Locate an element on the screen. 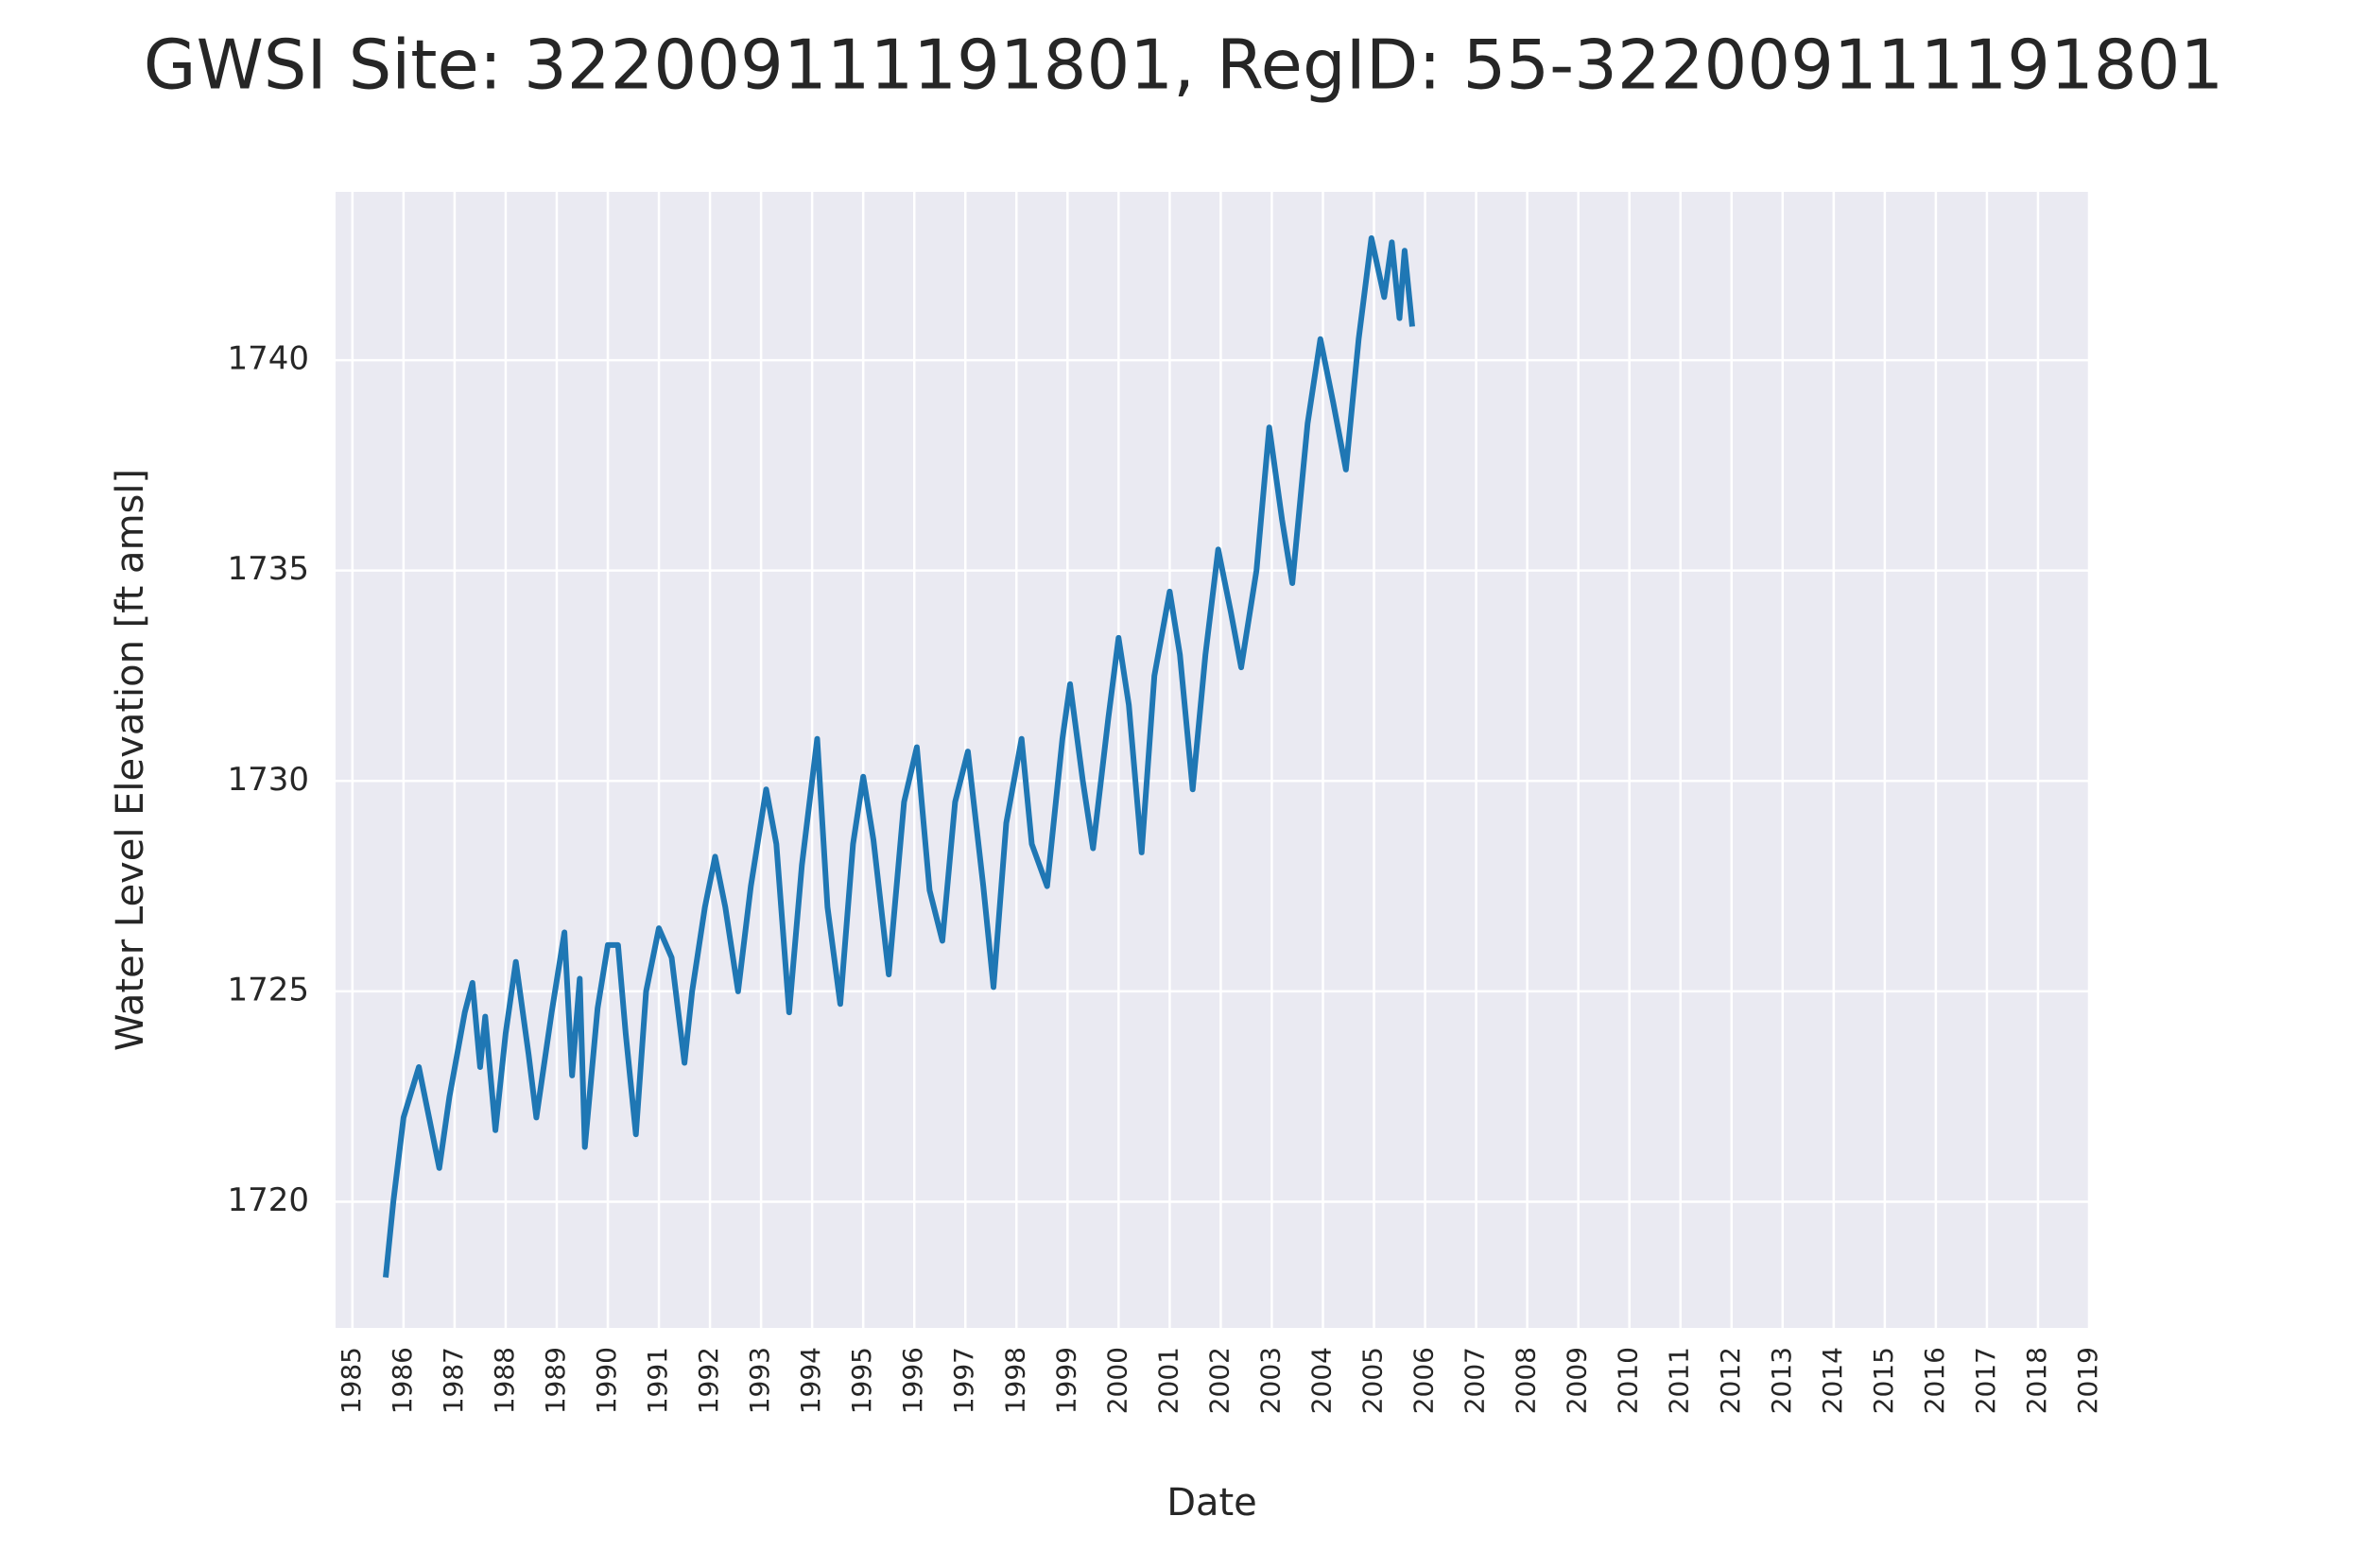  x-tick-label: 2017 is located at coordinates (1985, 1380).